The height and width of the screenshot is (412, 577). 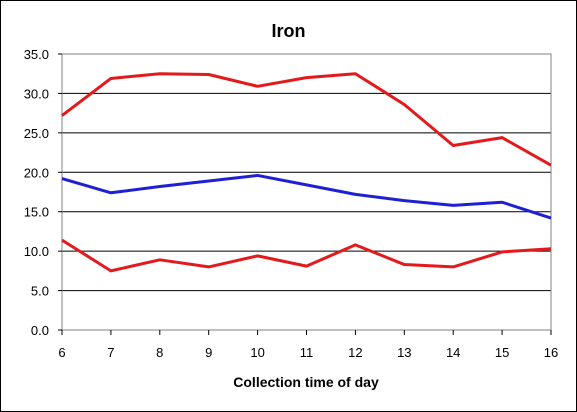 What do you see at coordinates (61, 352) in the screenshot?
I see `x-tick-label: 6` at bounding box center [61, 352].